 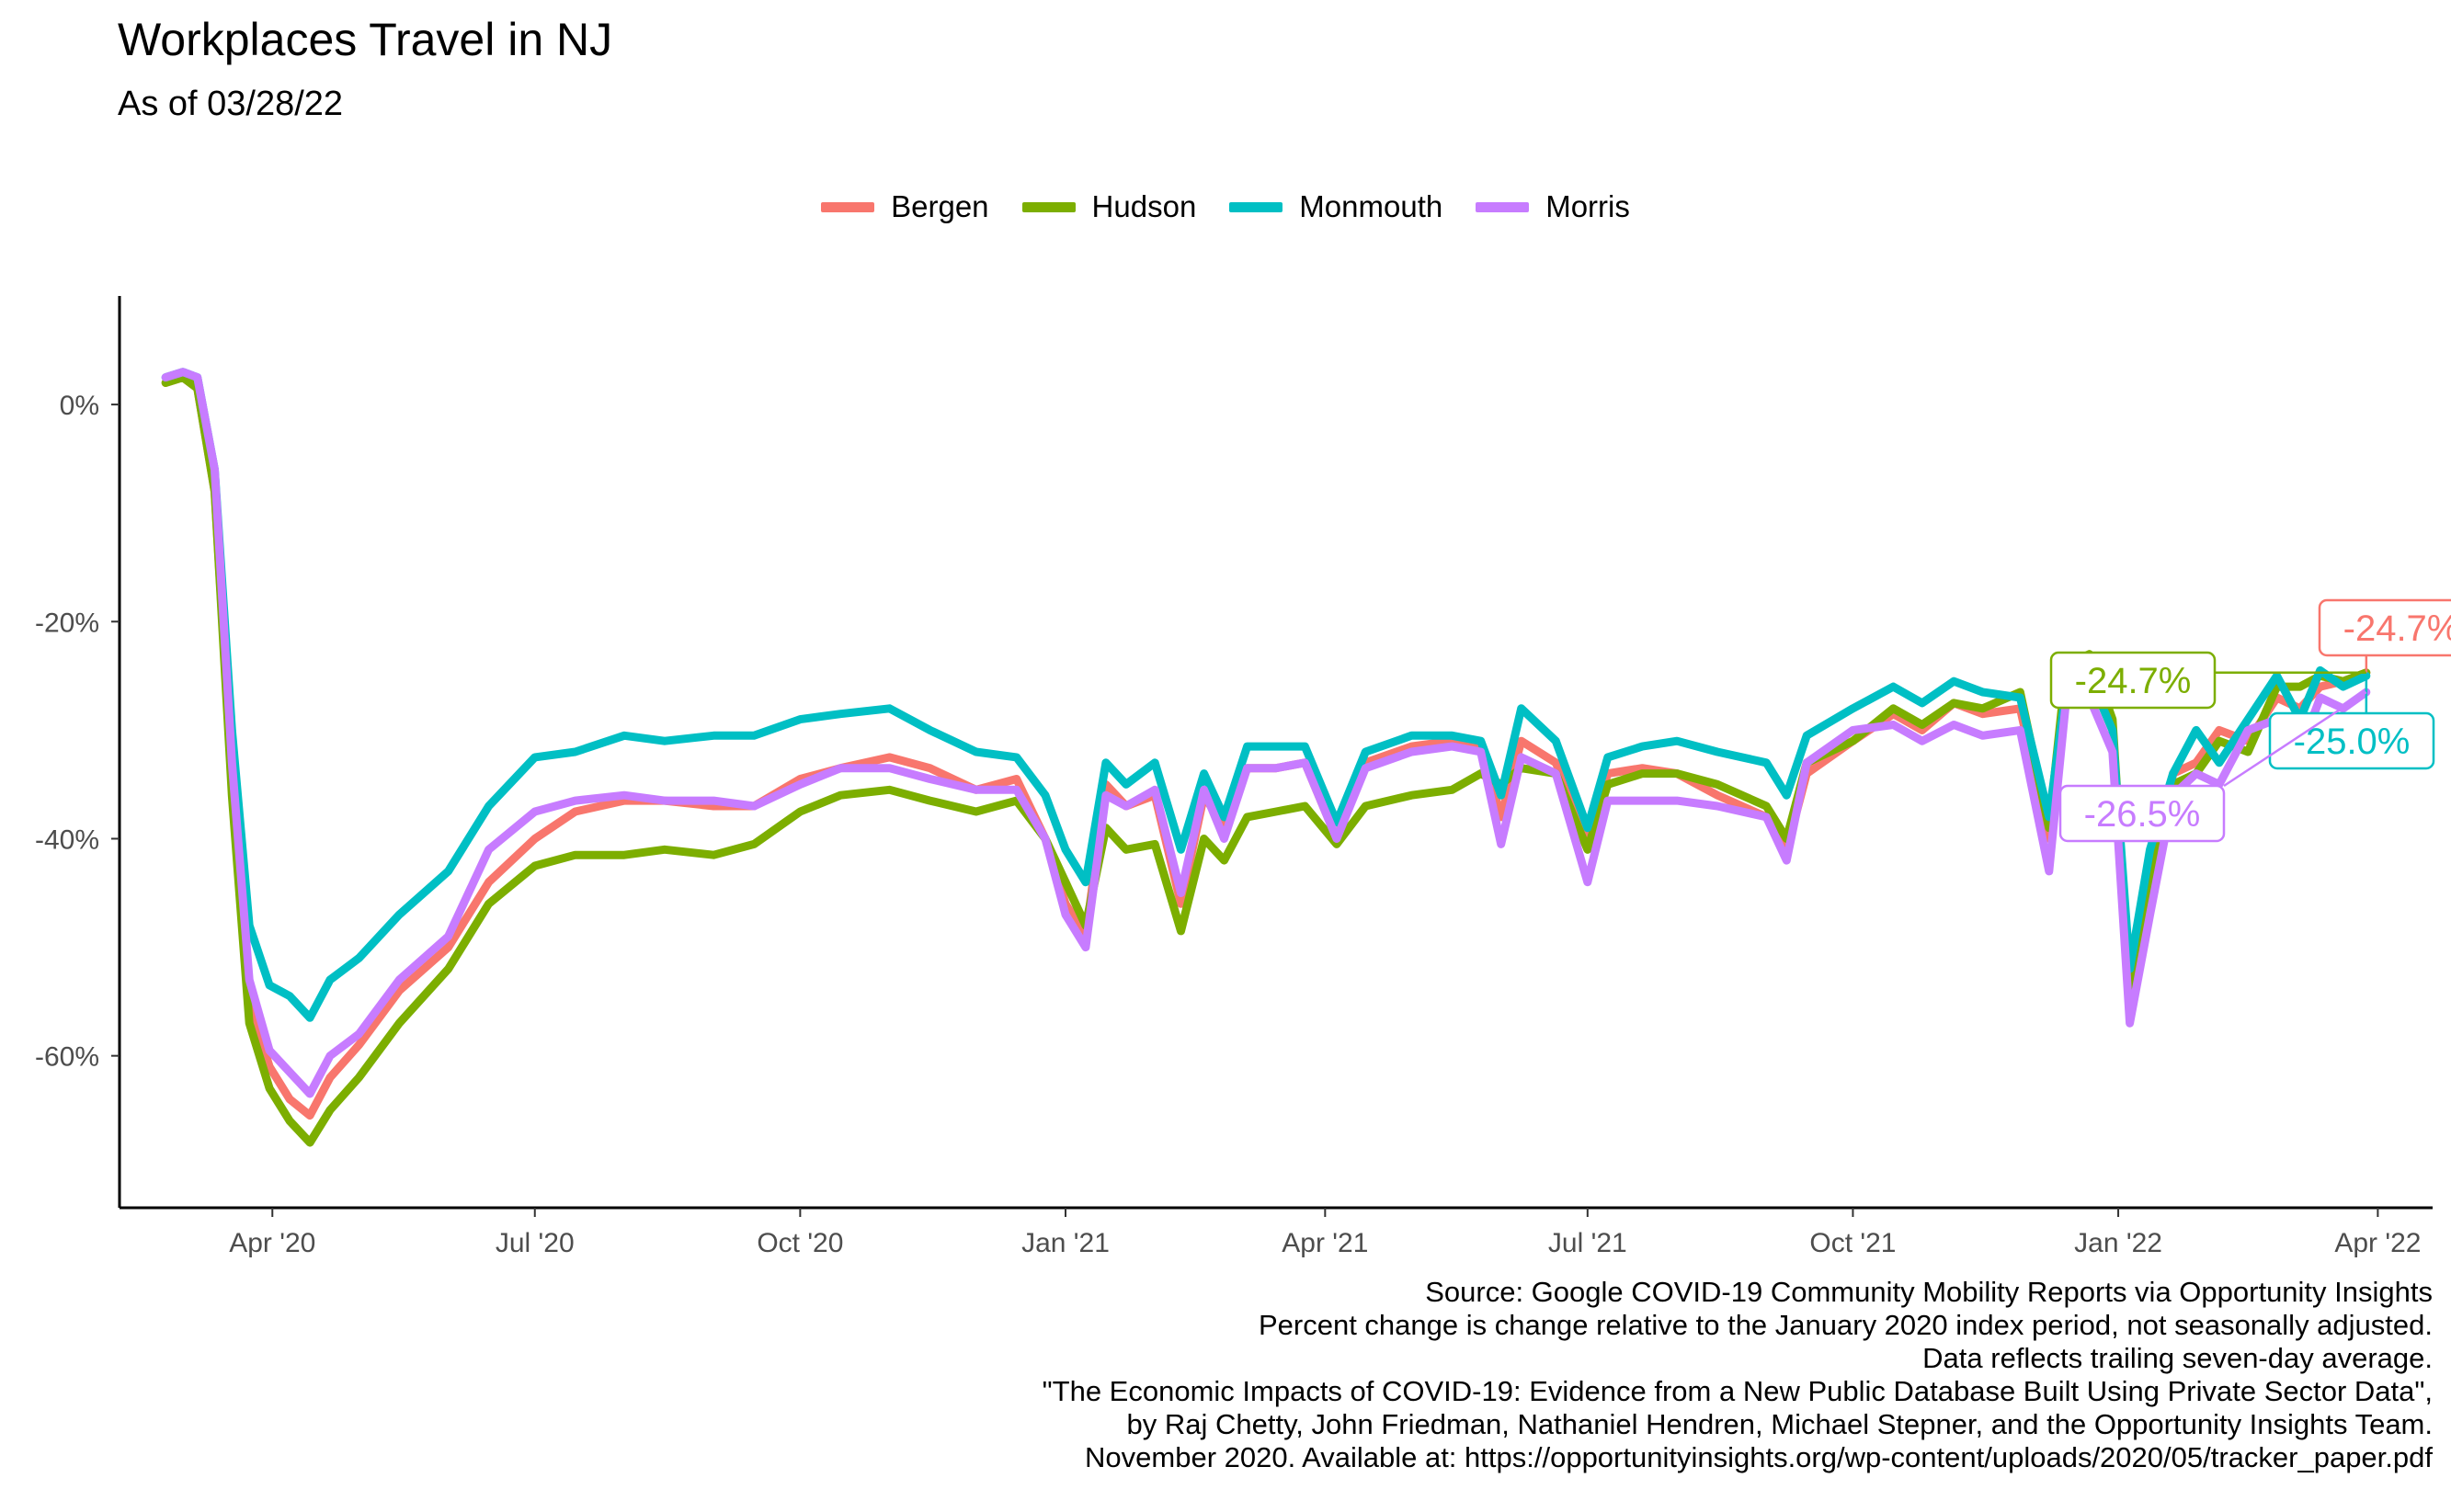 I want to click on legend-label-hudson: Hudson, so click(x=1144, y=206).